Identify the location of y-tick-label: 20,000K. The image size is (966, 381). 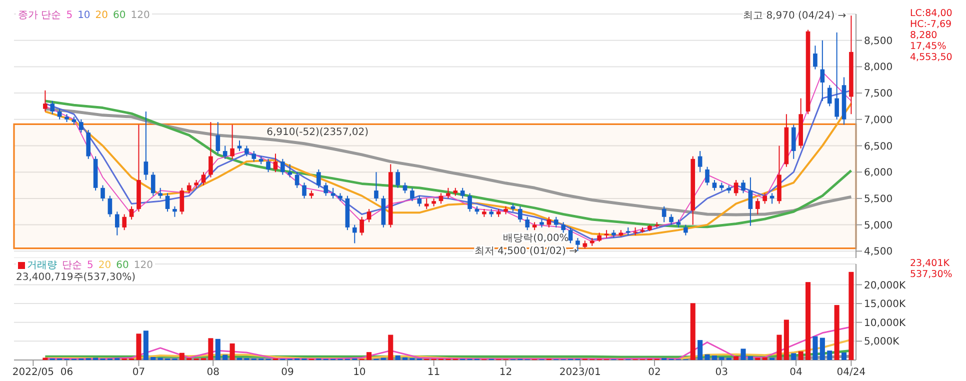
(885, 286).